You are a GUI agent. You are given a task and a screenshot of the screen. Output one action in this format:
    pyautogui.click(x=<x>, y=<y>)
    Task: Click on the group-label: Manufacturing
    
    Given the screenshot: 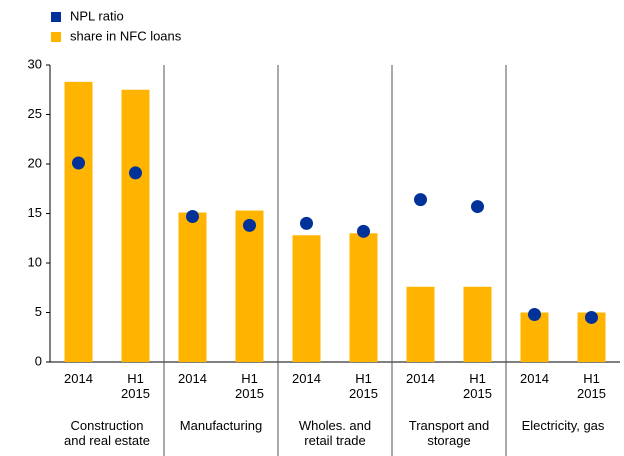 What is the action you would take?
    pyautogui.click(x=221, y=425)
    